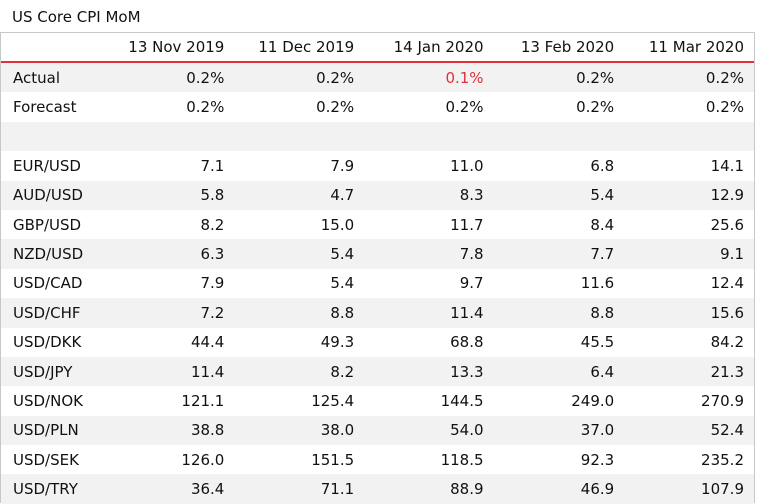 The width and height of the screenshot is (758, 504). Describe the element at coordinates (593, 400) in the screenshot. I see `table-cell: 249.0` at that location.